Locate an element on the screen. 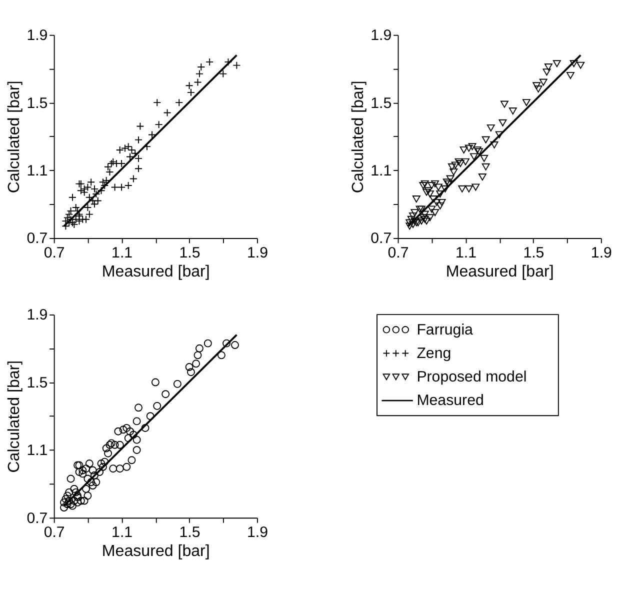  legend-label: Measured is located at coordinates (450, 401).